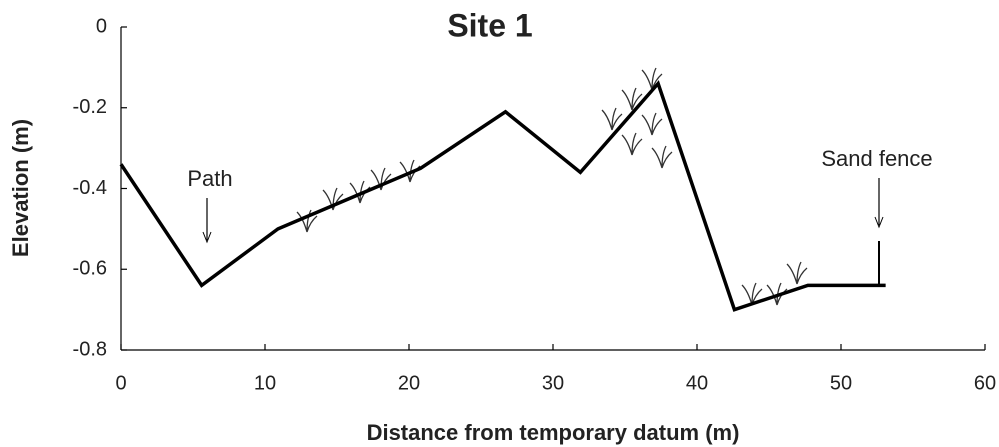 The image size is (999, 447). What do you see at coordinates (120, 383) in the screenshot?
I see `x-tick-label: 0` at bounding box center [120, 383].